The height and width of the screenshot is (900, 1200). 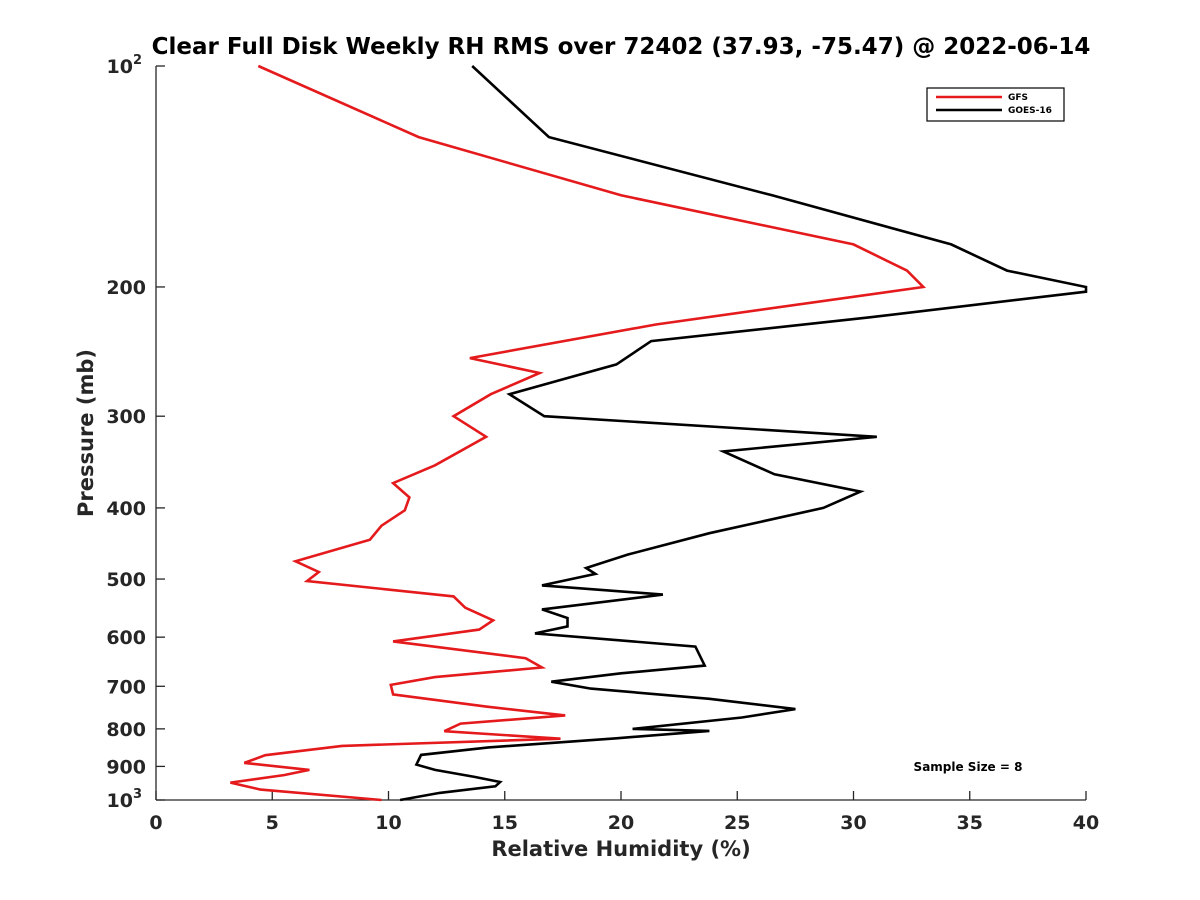 I want to click on y-tick-label: 700, so click(x=126, y=687).